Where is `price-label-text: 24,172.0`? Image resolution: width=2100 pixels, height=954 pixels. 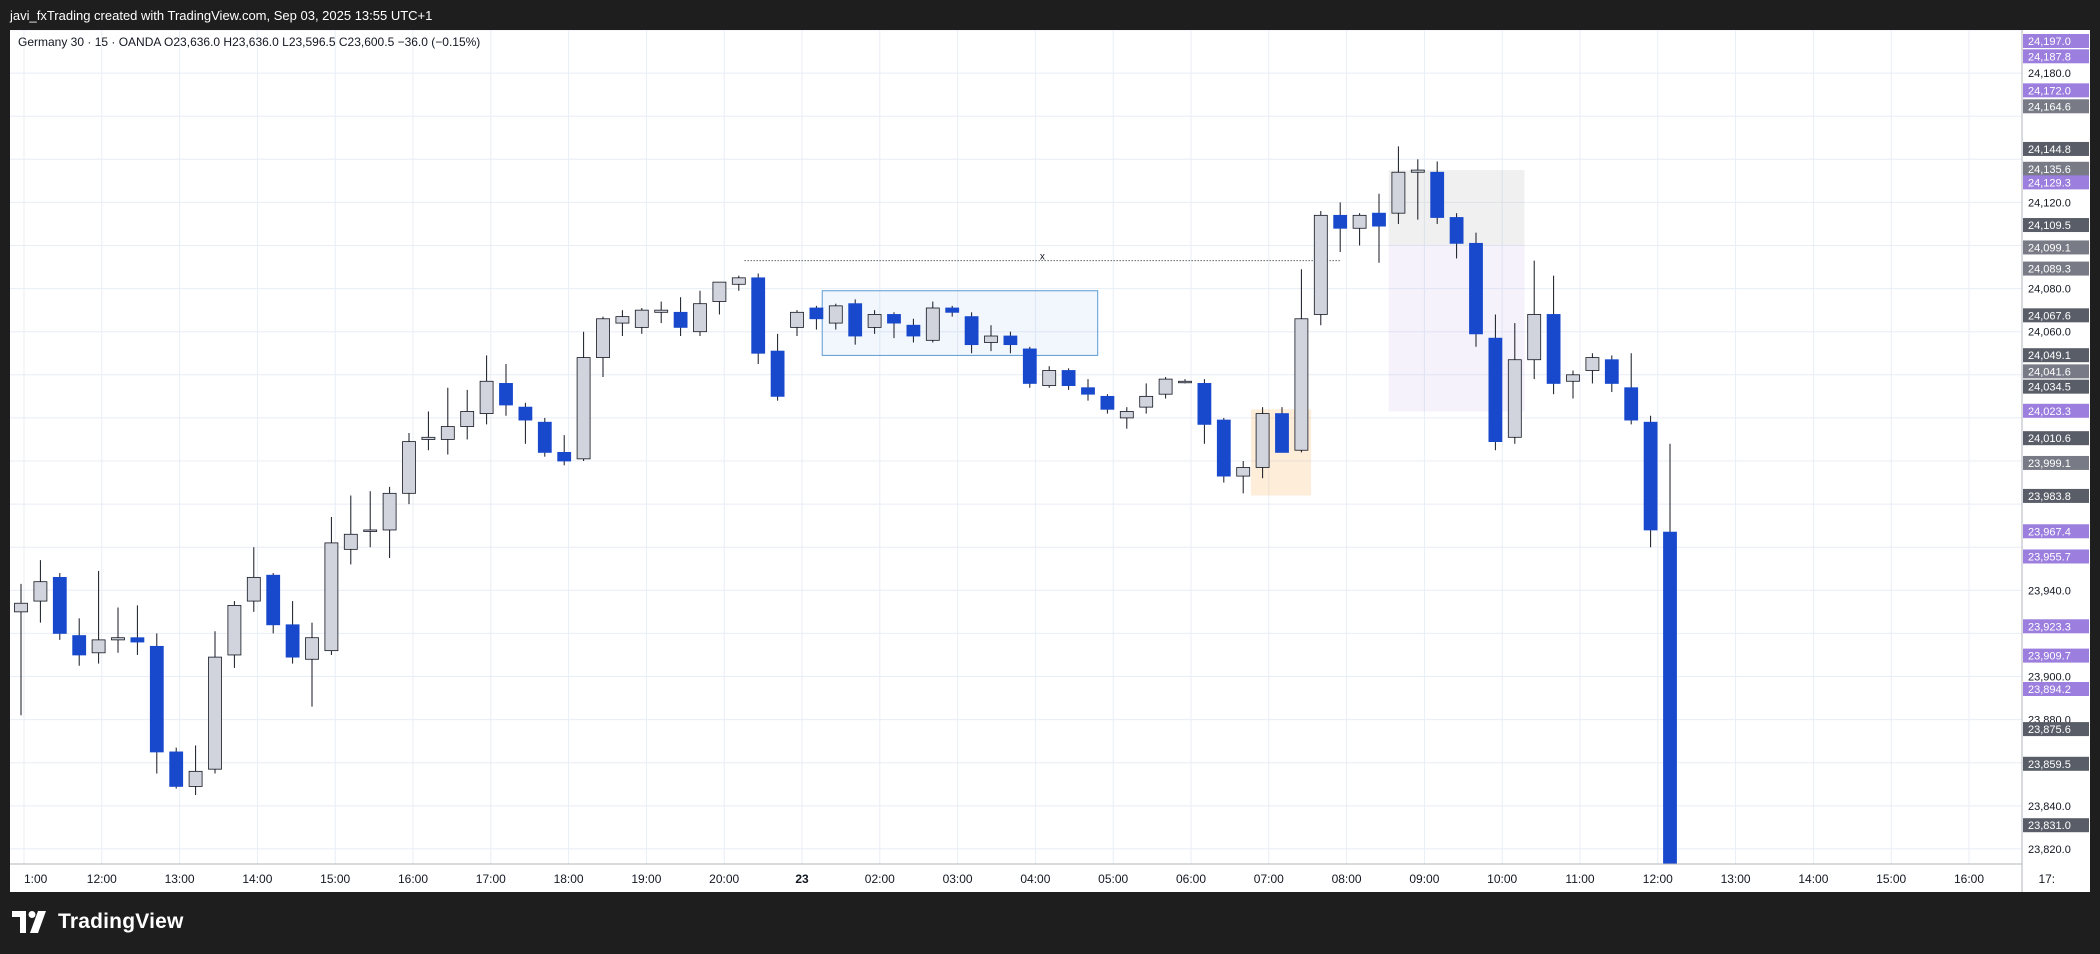 price-label-text: 24,172.0 is located at coordinates (2049, 91).